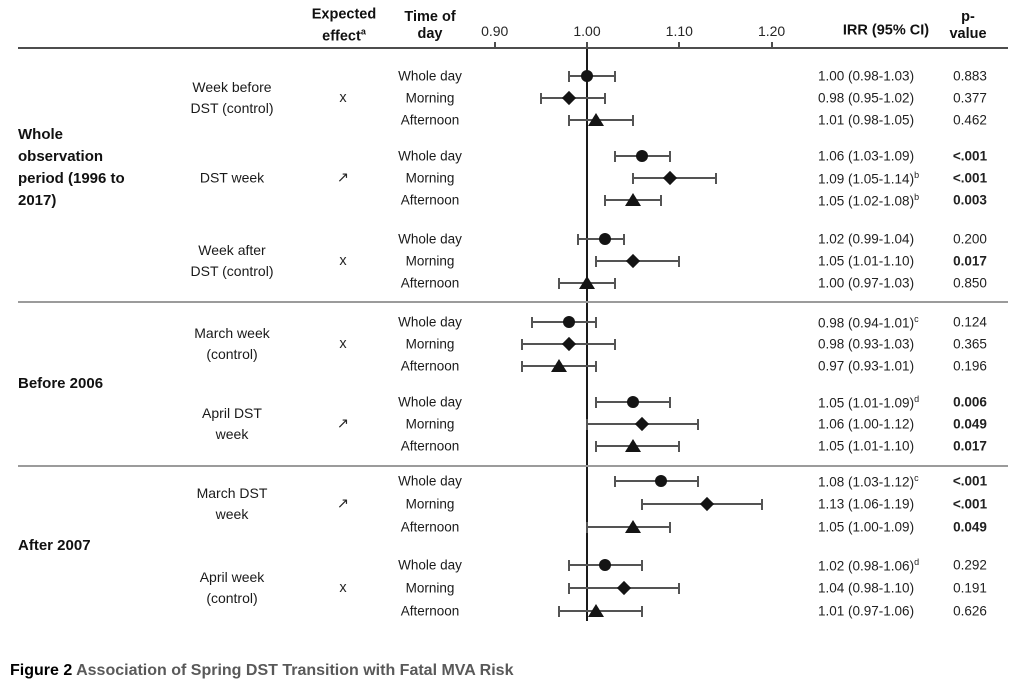 This screenshot has width=1022, height=697. What do you see at coordinates (869, 200) in the screenshot?
I see `irr-value: 1.05 (1.02-1.08)b` at bounding box center [869, 200].